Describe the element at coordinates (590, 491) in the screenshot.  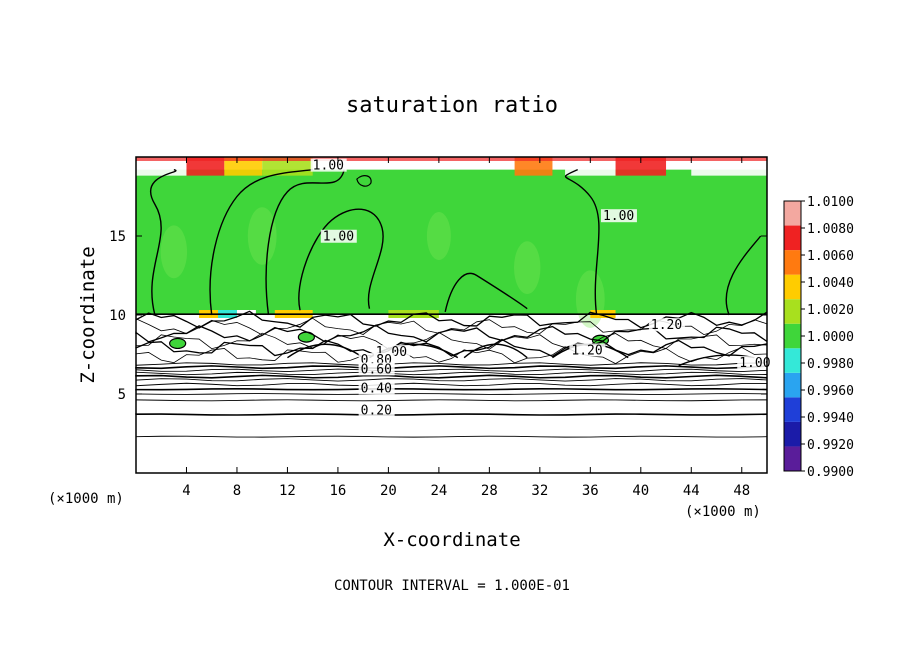
I see `x-tick-label: 36` at that location.